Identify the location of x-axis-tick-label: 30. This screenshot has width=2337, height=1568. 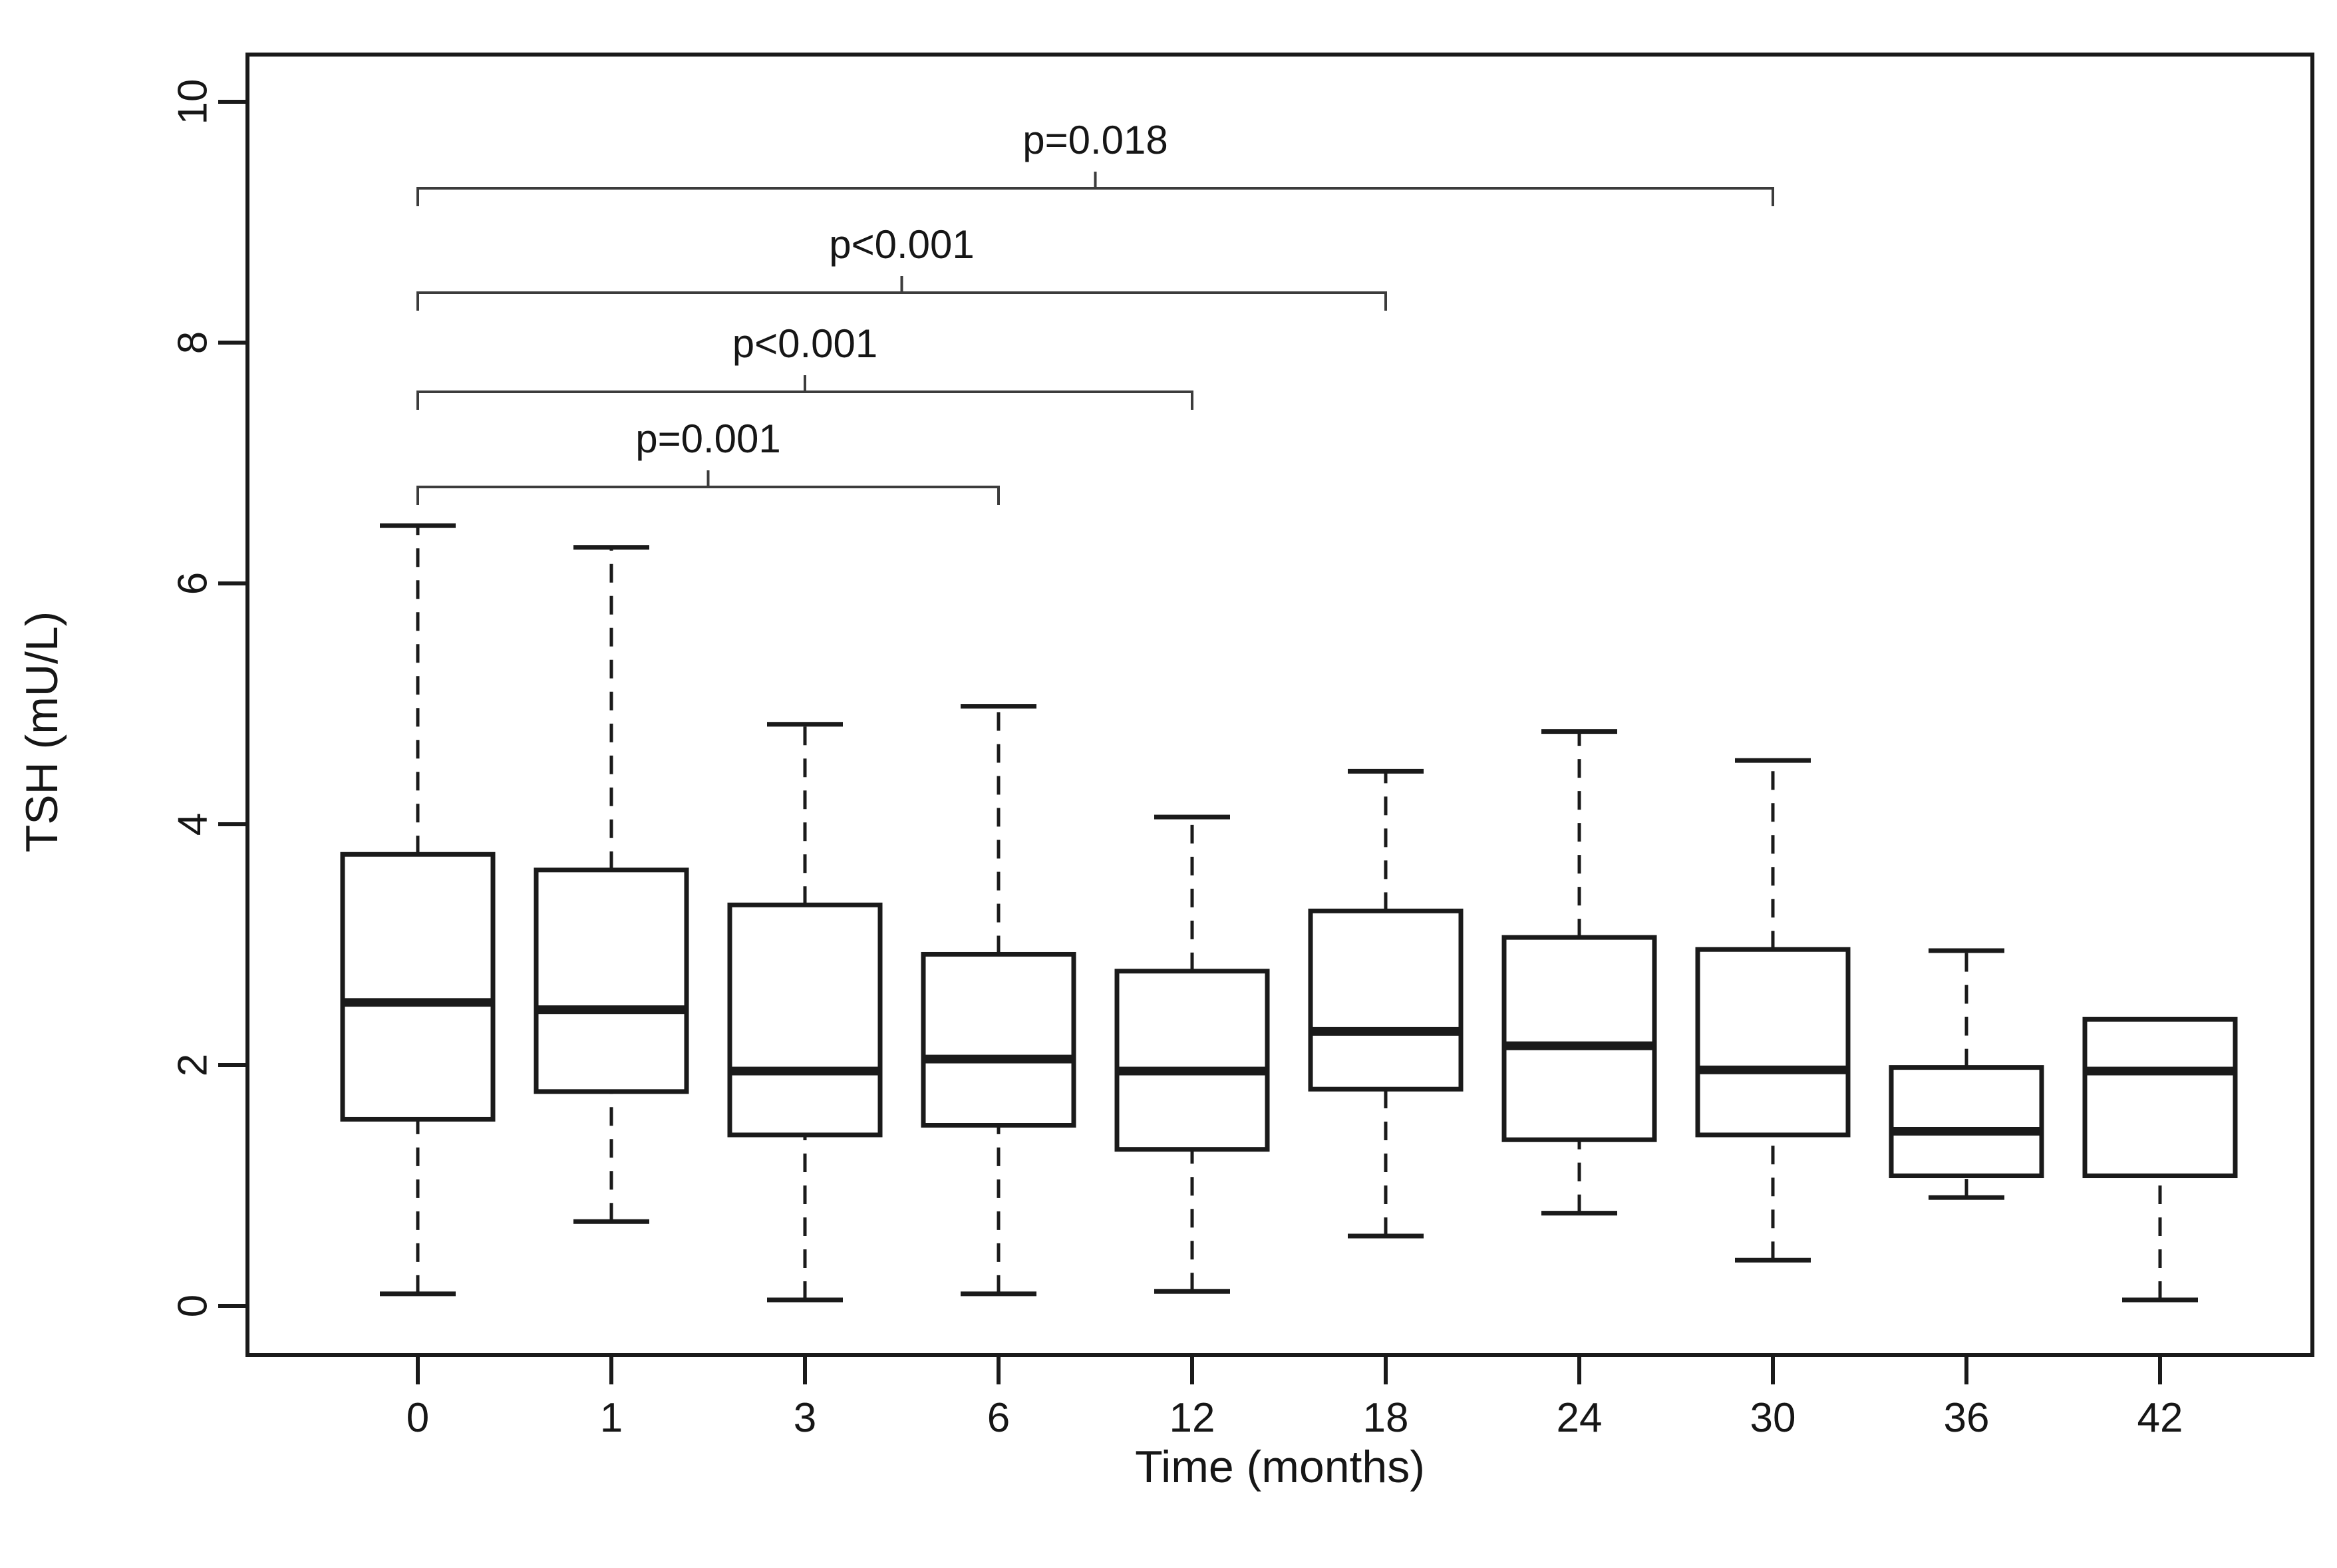
(1773, 1418).